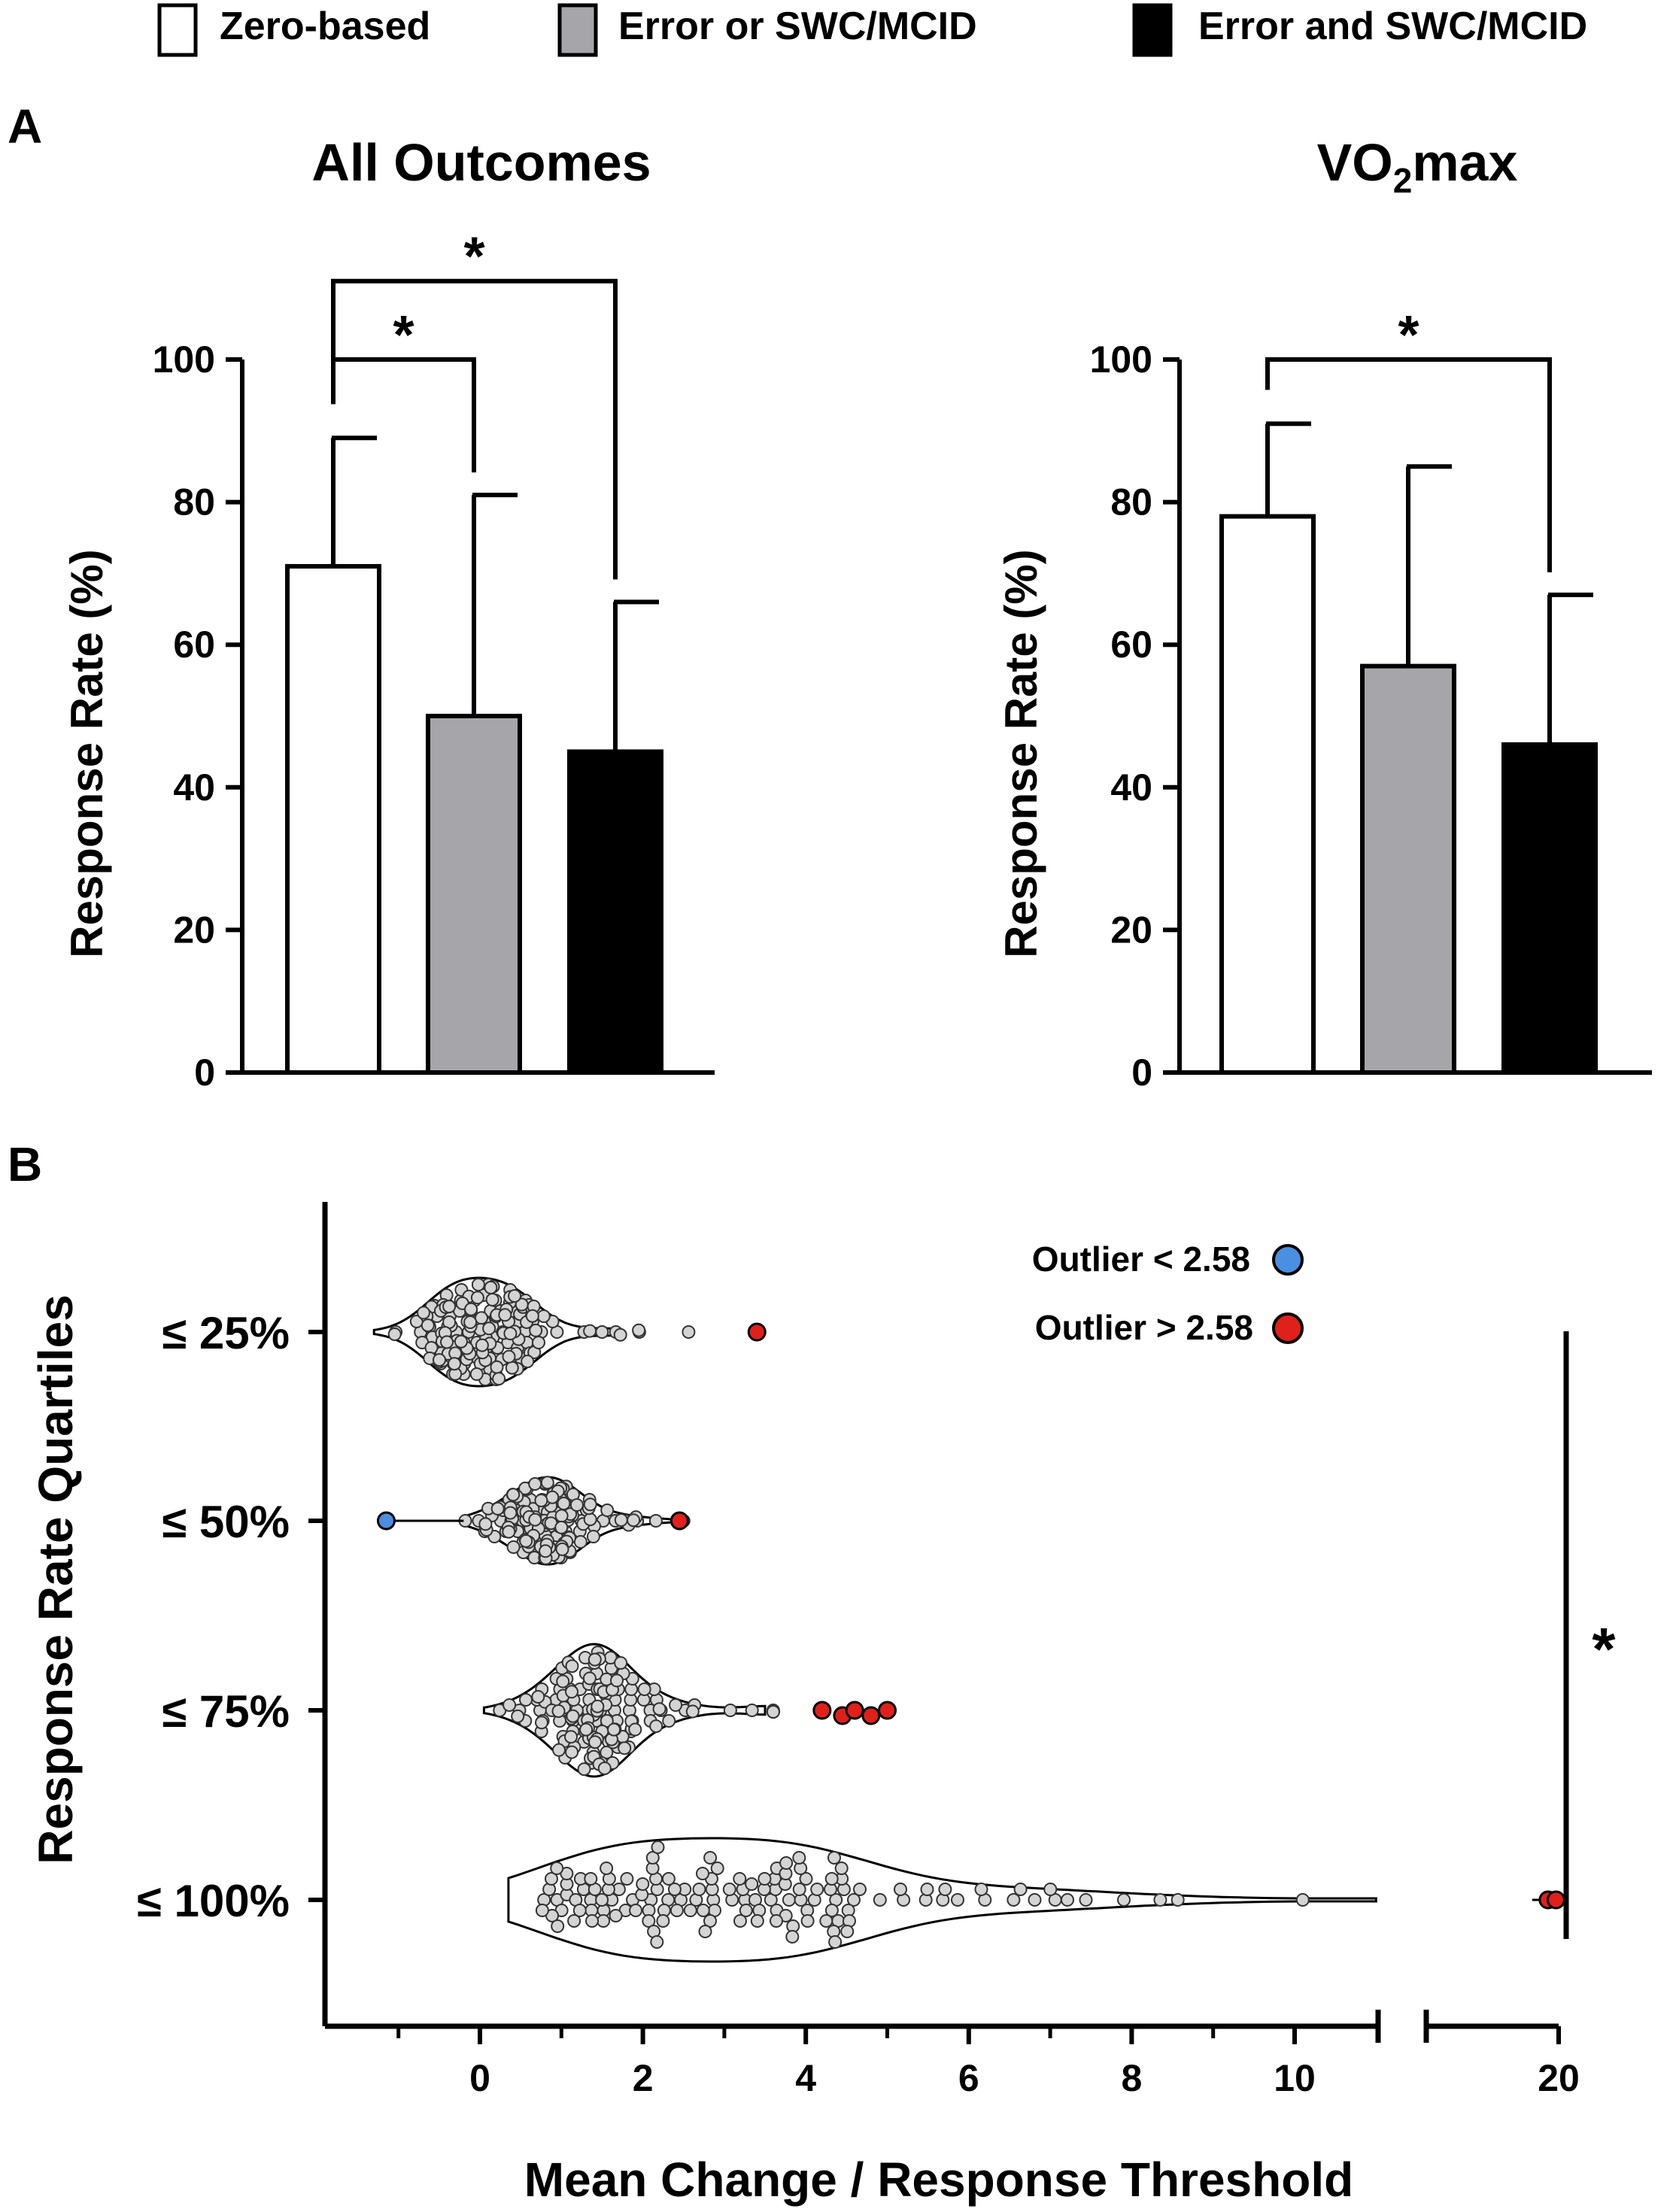 The width and height of the screenshot is (1676, 2212). I want to click on y-axis-label: Response Rate (%), so click(87, 753).